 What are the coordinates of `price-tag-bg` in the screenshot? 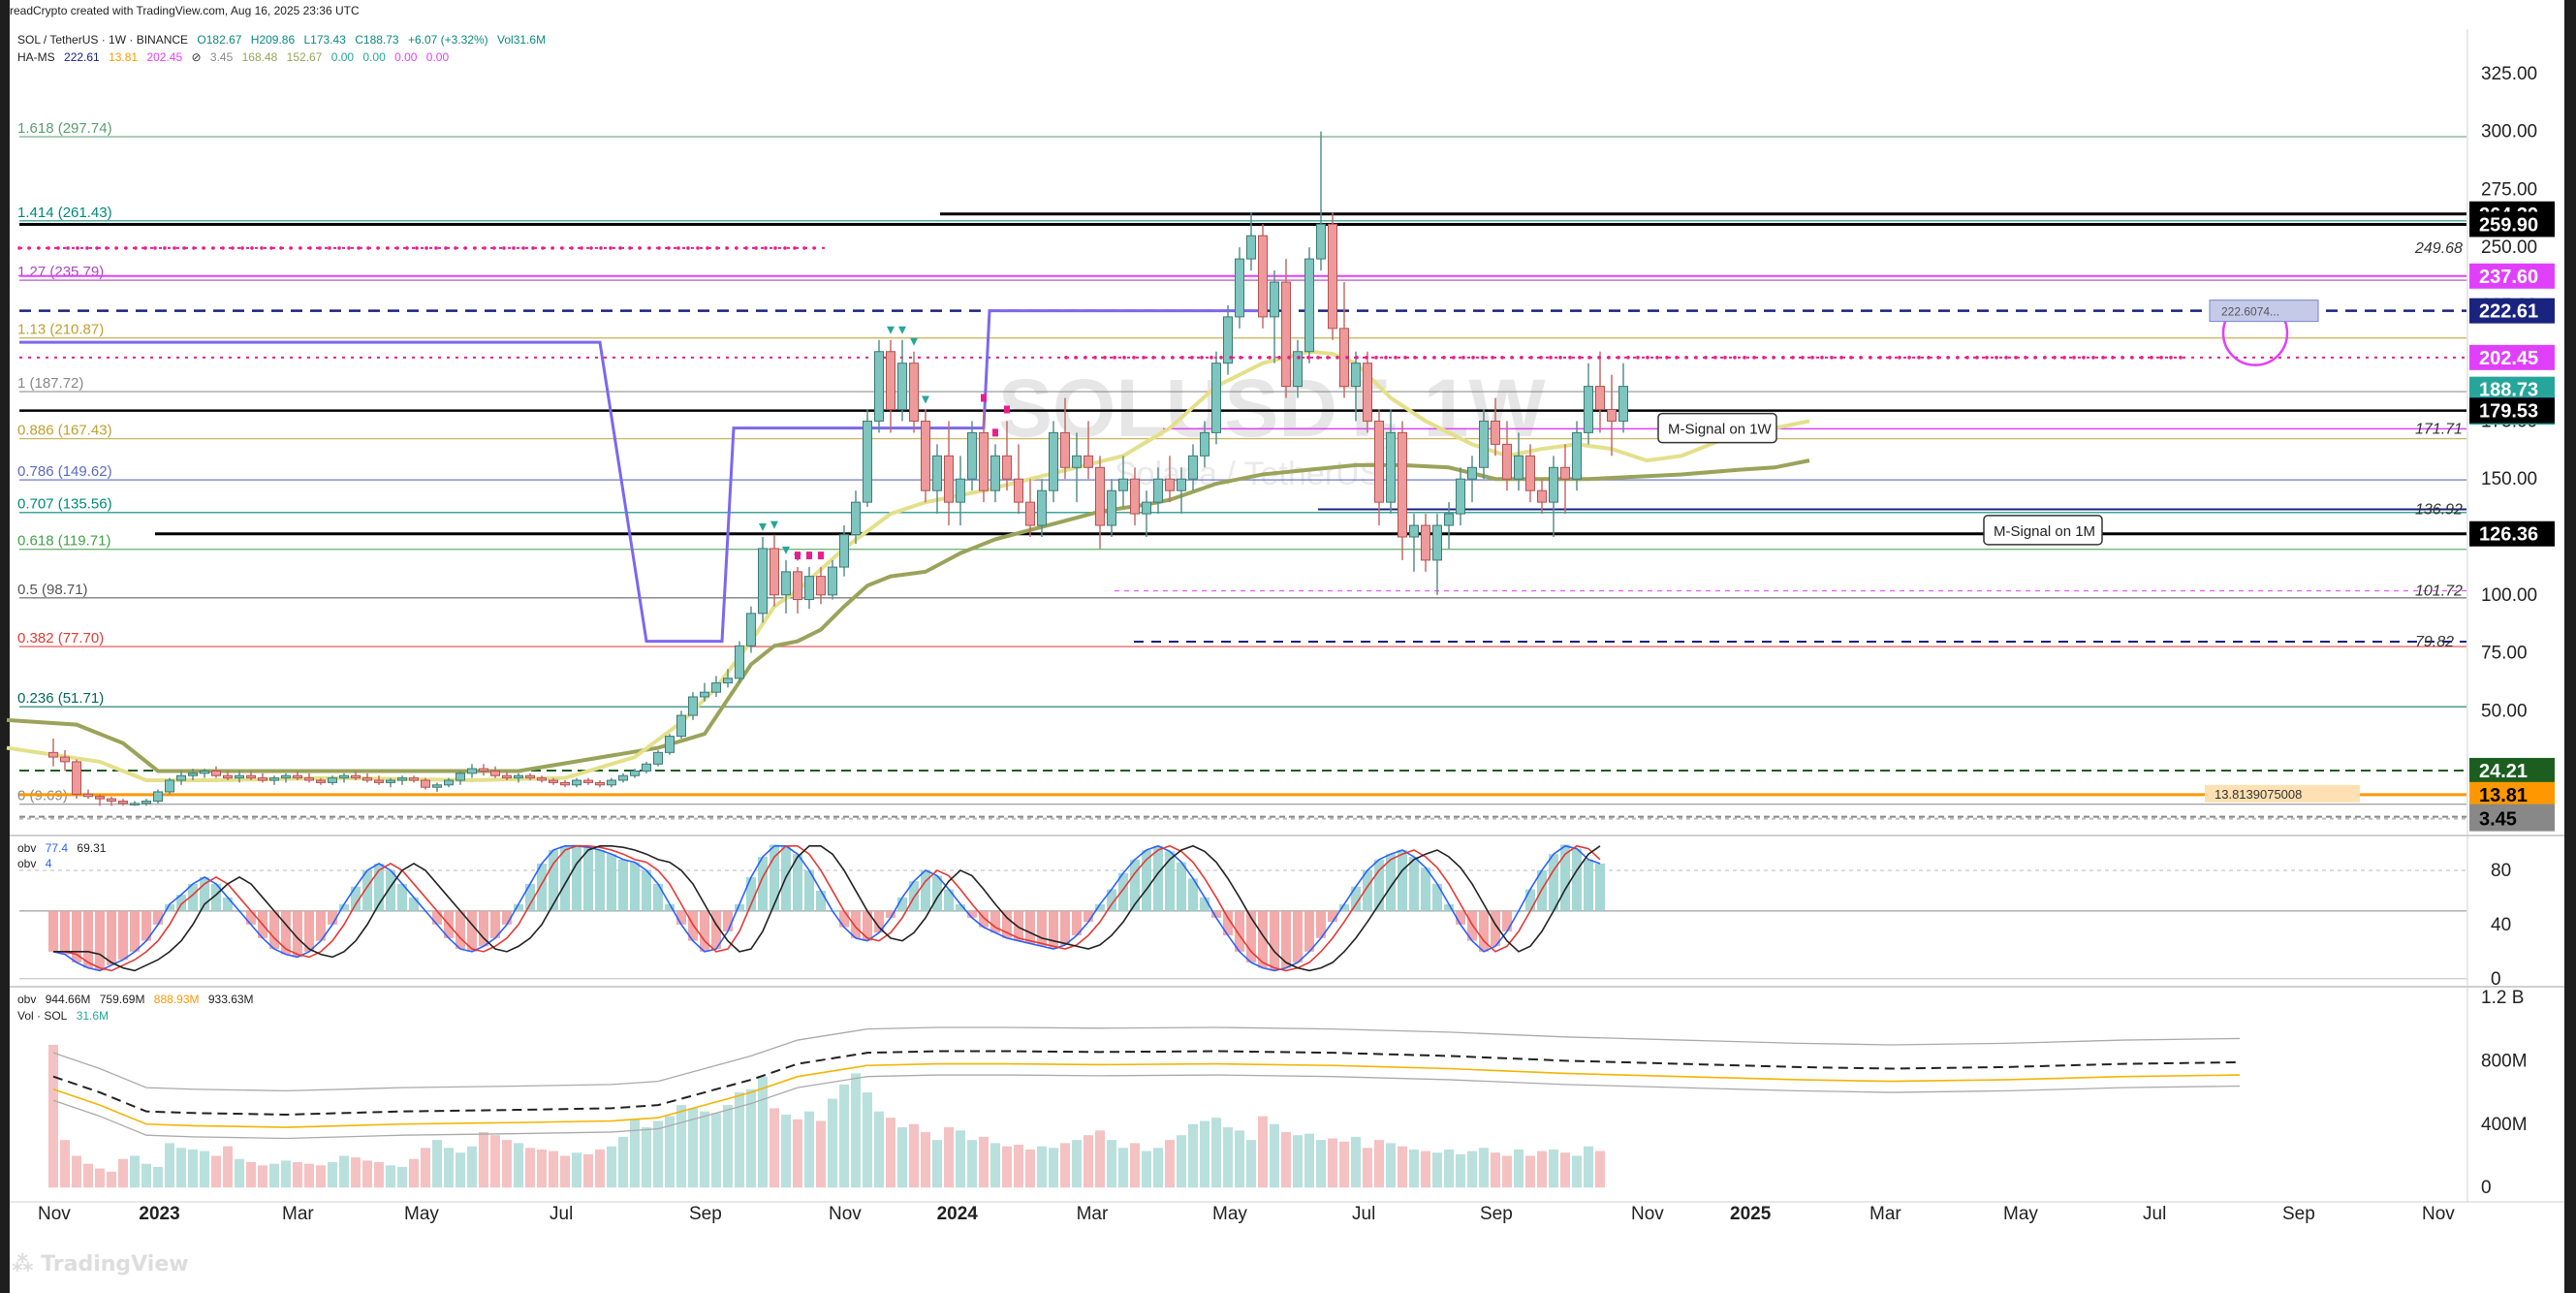 It's located at (2512, 533).